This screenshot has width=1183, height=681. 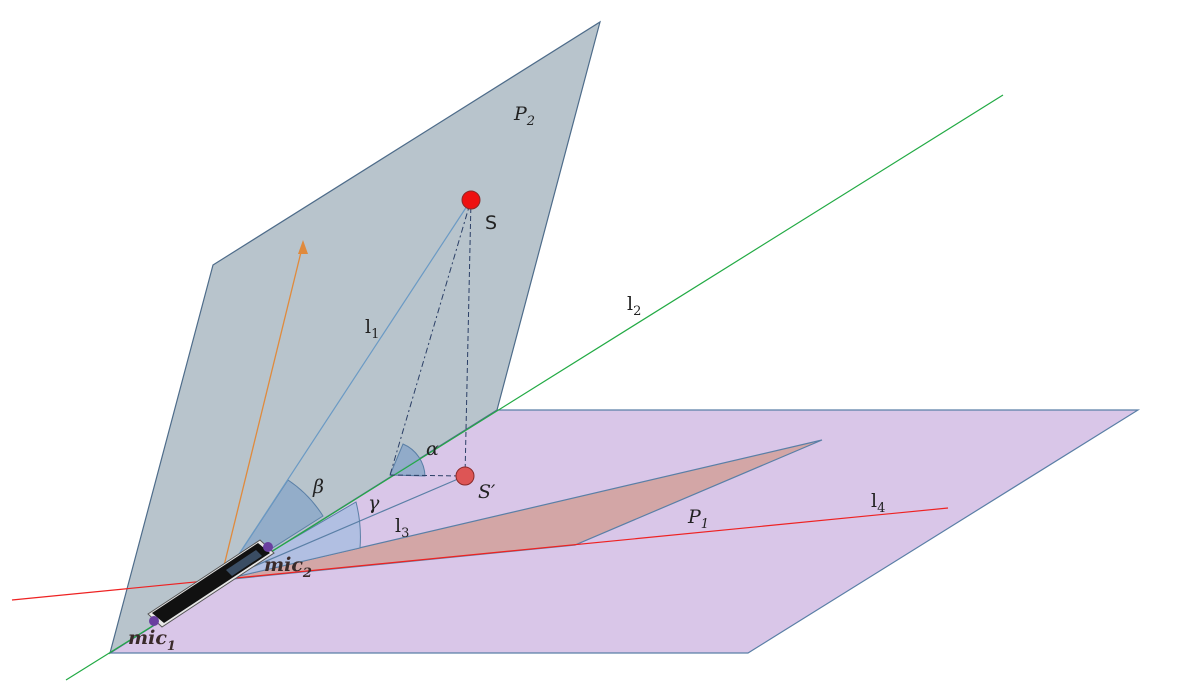 I want to click on label-gamma: γ, so click(x=374, y=503).